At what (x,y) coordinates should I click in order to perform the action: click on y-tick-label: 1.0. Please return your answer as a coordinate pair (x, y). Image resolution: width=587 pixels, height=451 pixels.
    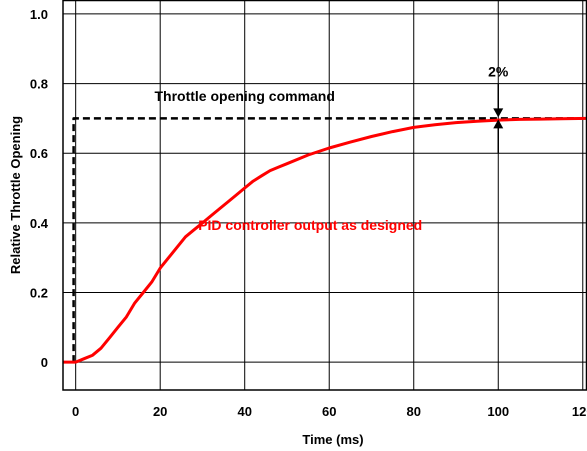
    Looking at the image, I should click on (39, 14).